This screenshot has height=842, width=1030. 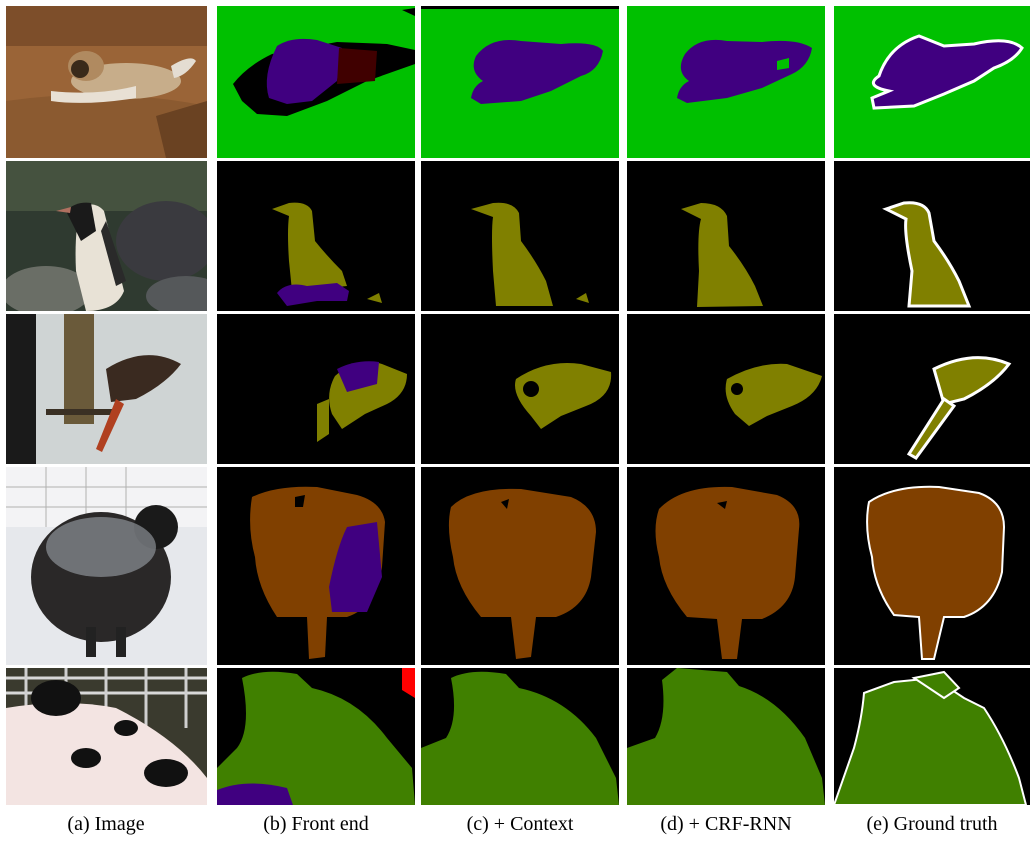 What do you see at coordinates (932, 566) in the screenshot?
I see `ground-truth-sheep` at bounding box center [932, 566].